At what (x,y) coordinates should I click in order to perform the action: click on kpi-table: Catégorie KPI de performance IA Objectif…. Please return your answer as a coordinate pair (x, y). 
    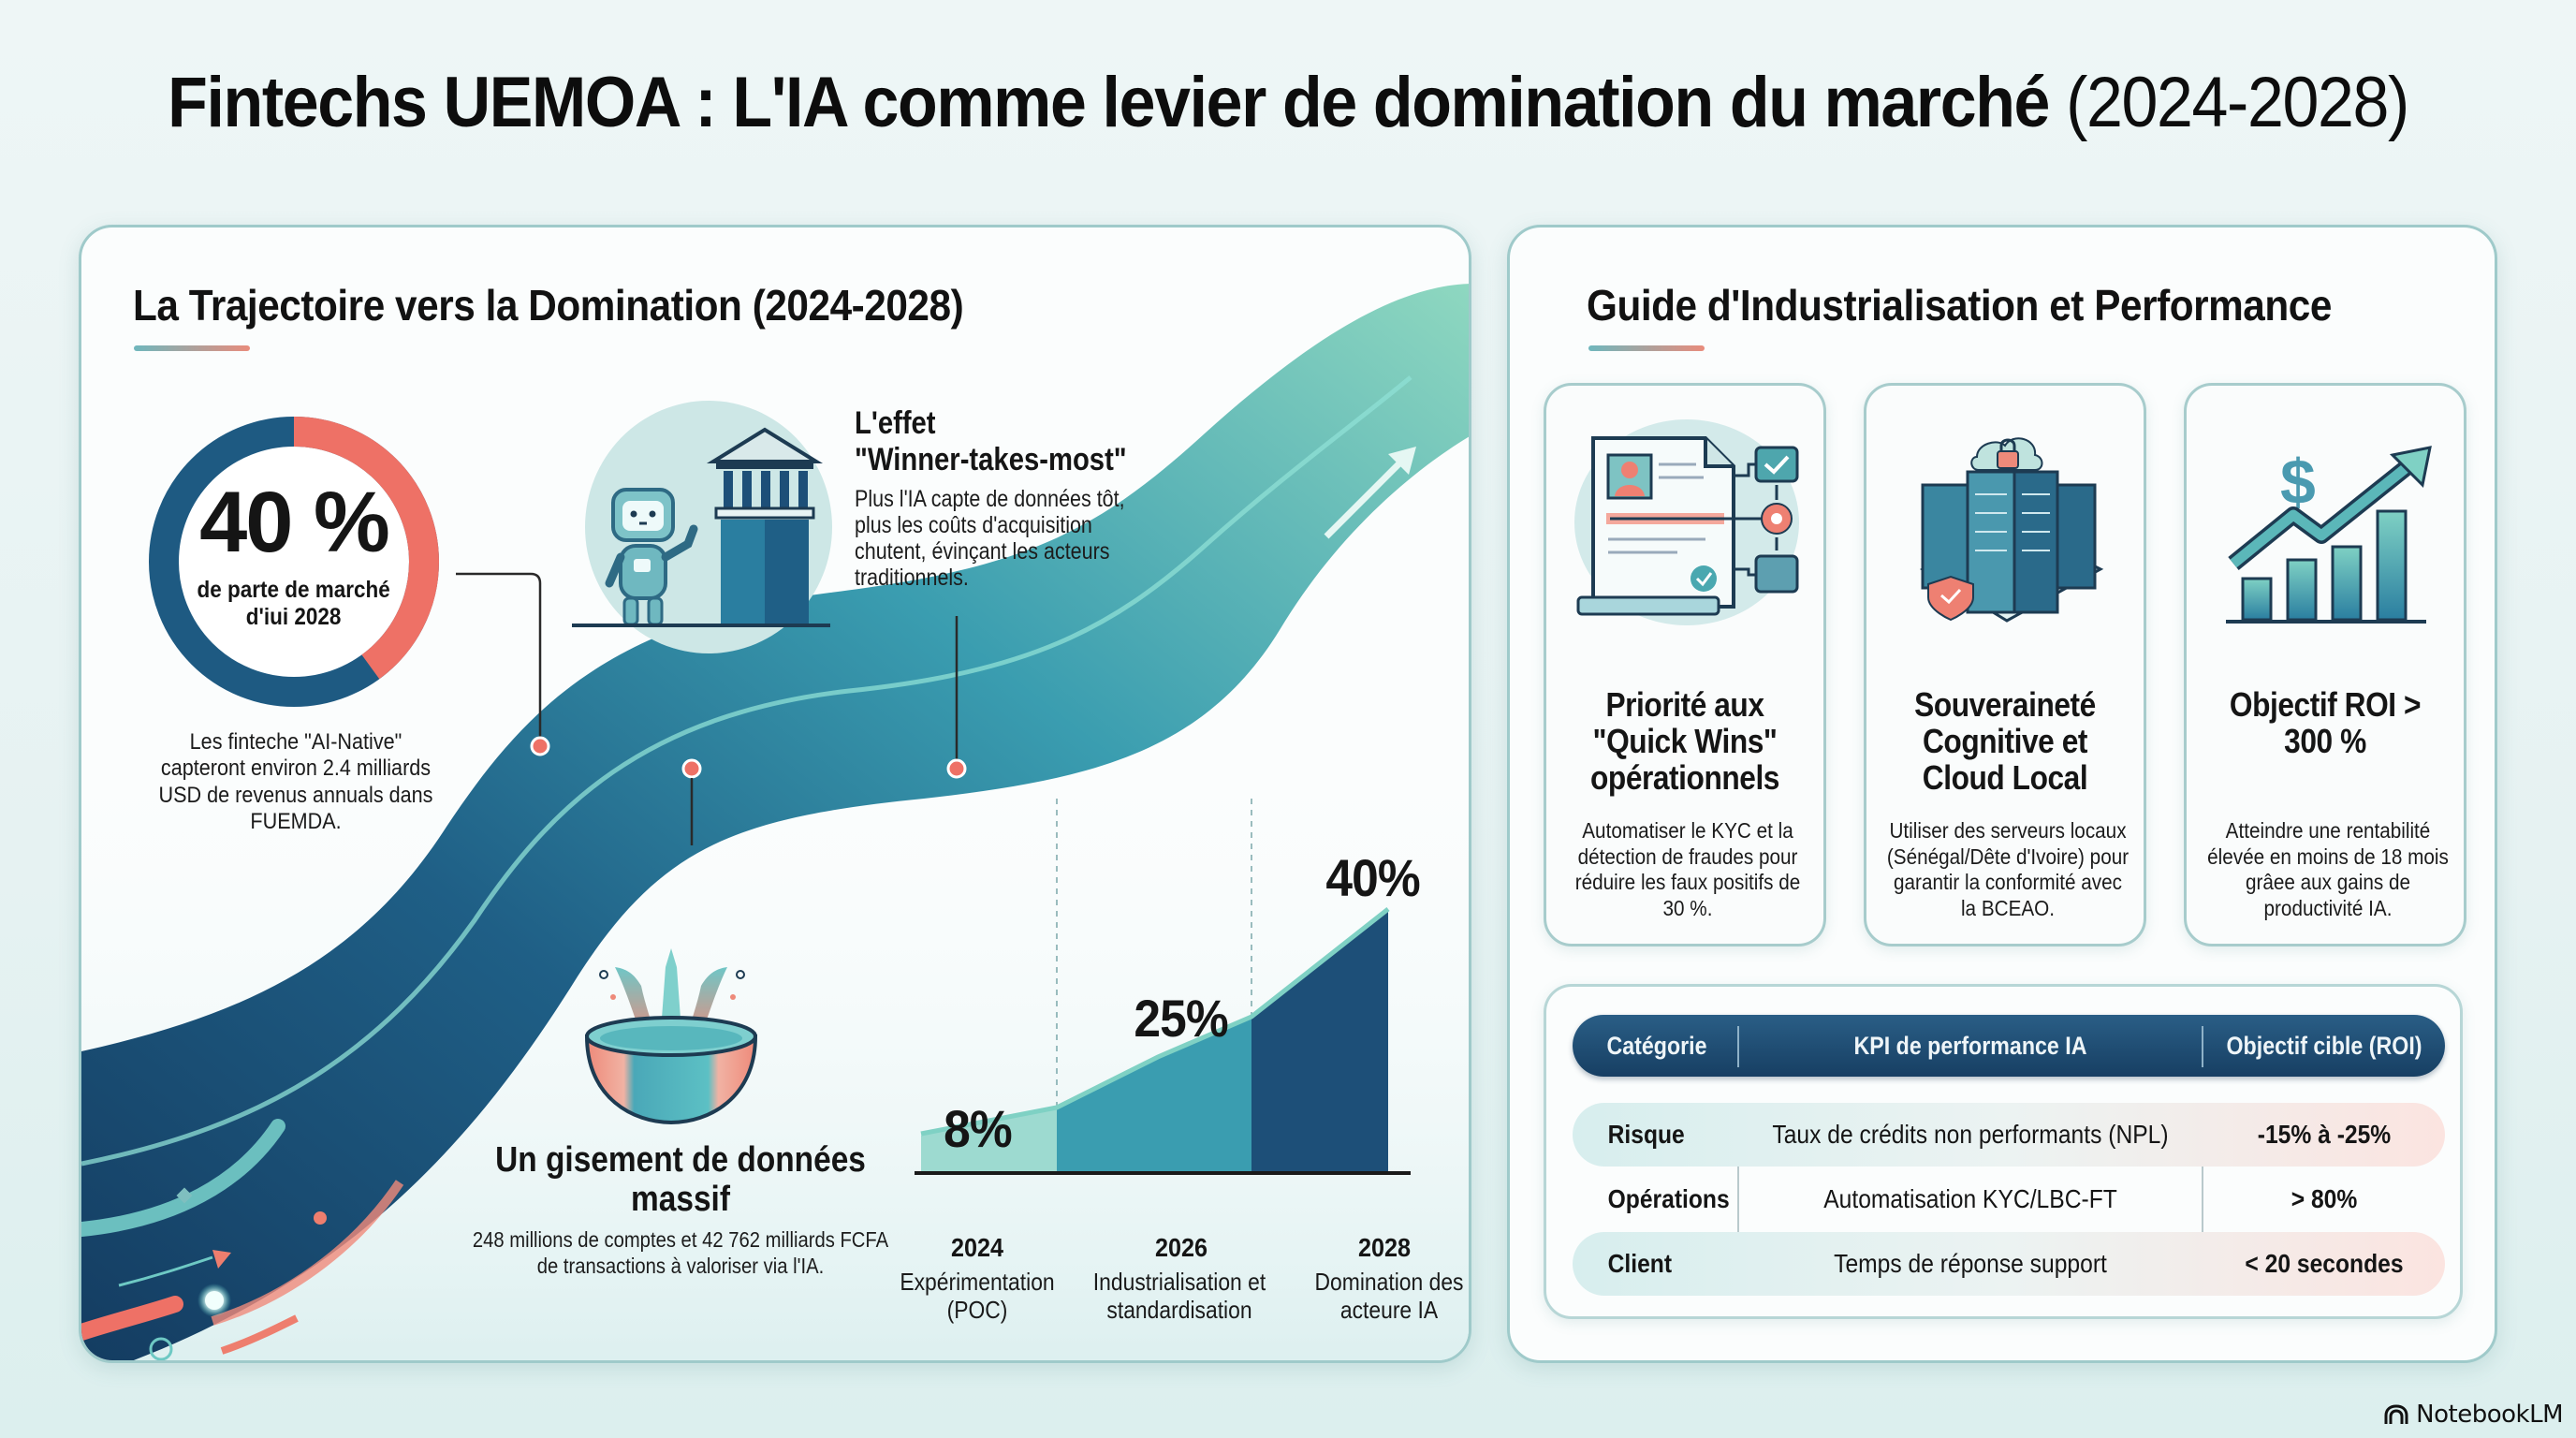
    Looking at the image, I should click on (2004, 1151).